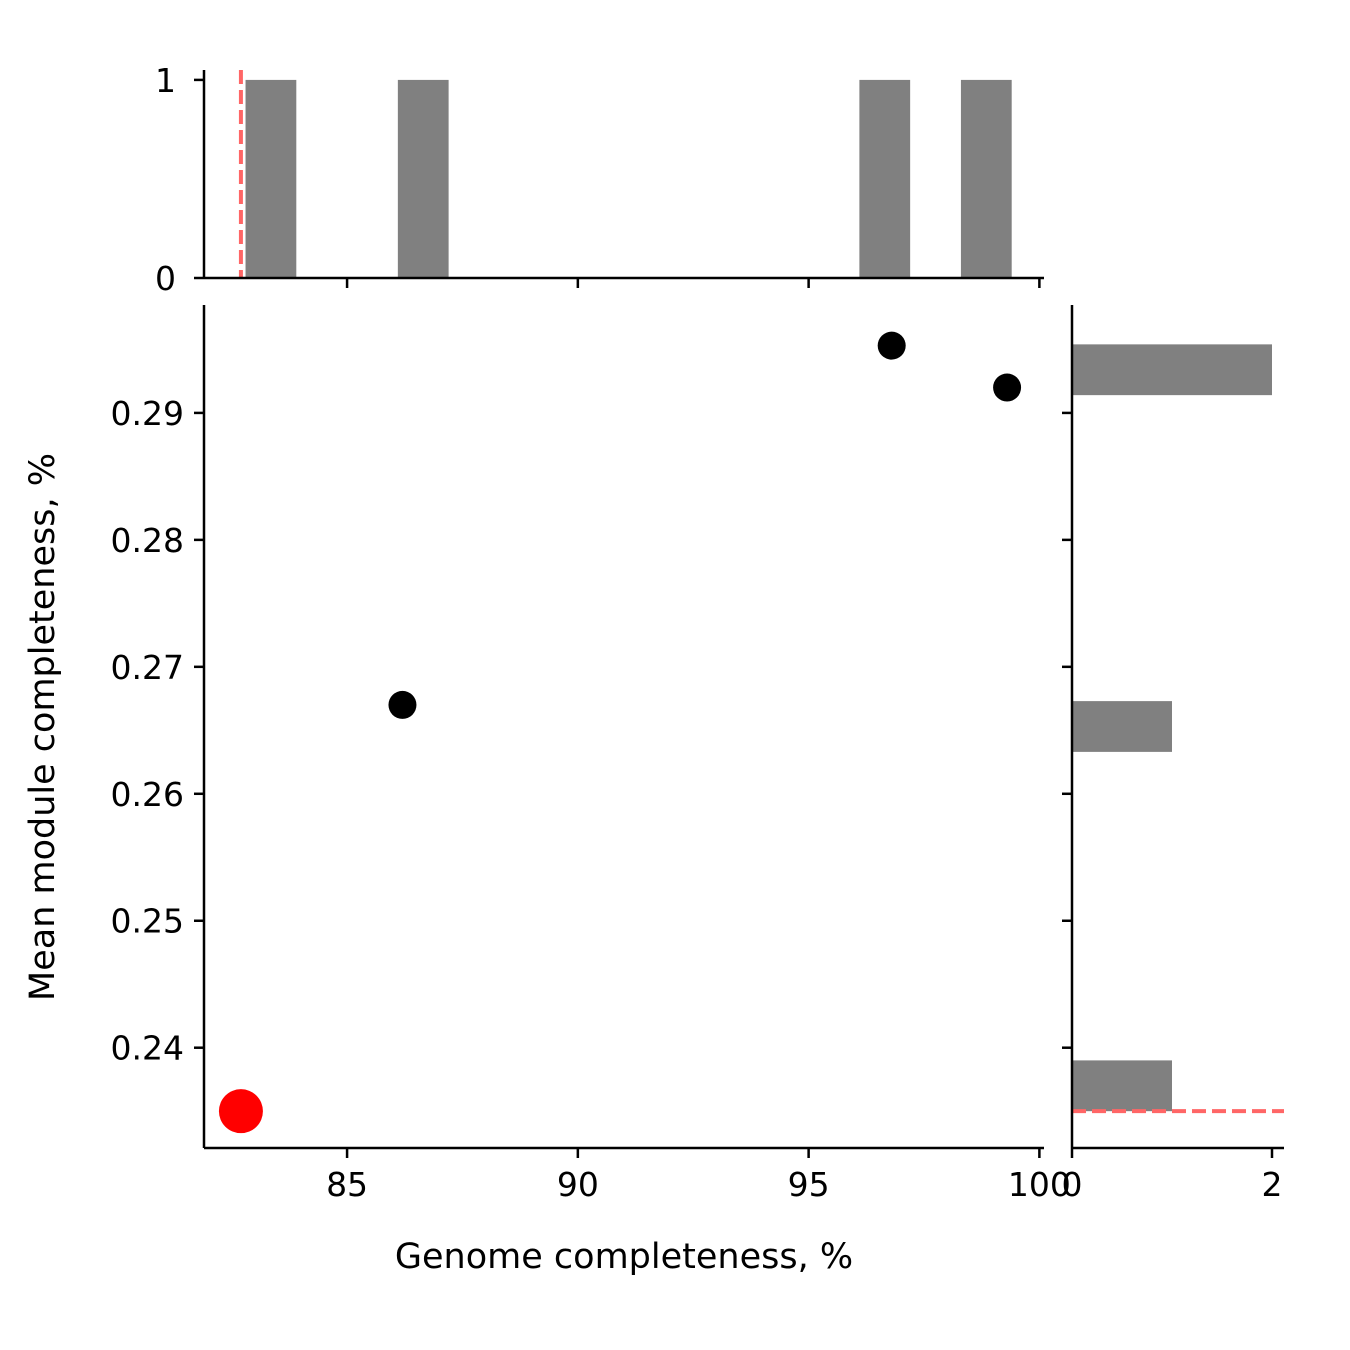  I want to click on x-tick-label: 100, so click(1039, 1184).